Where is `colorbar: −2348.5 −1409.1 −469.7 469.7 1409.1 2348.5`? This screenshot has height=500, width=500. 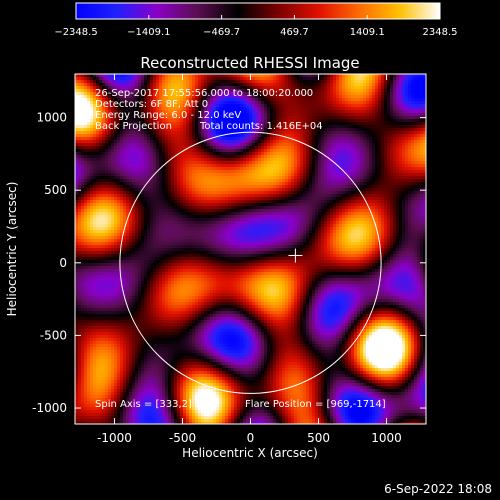 colorbar: −2348.5 −1409.1 −469.7 469.7 1409.1 2348.5 is located at coordinates (256, 20).